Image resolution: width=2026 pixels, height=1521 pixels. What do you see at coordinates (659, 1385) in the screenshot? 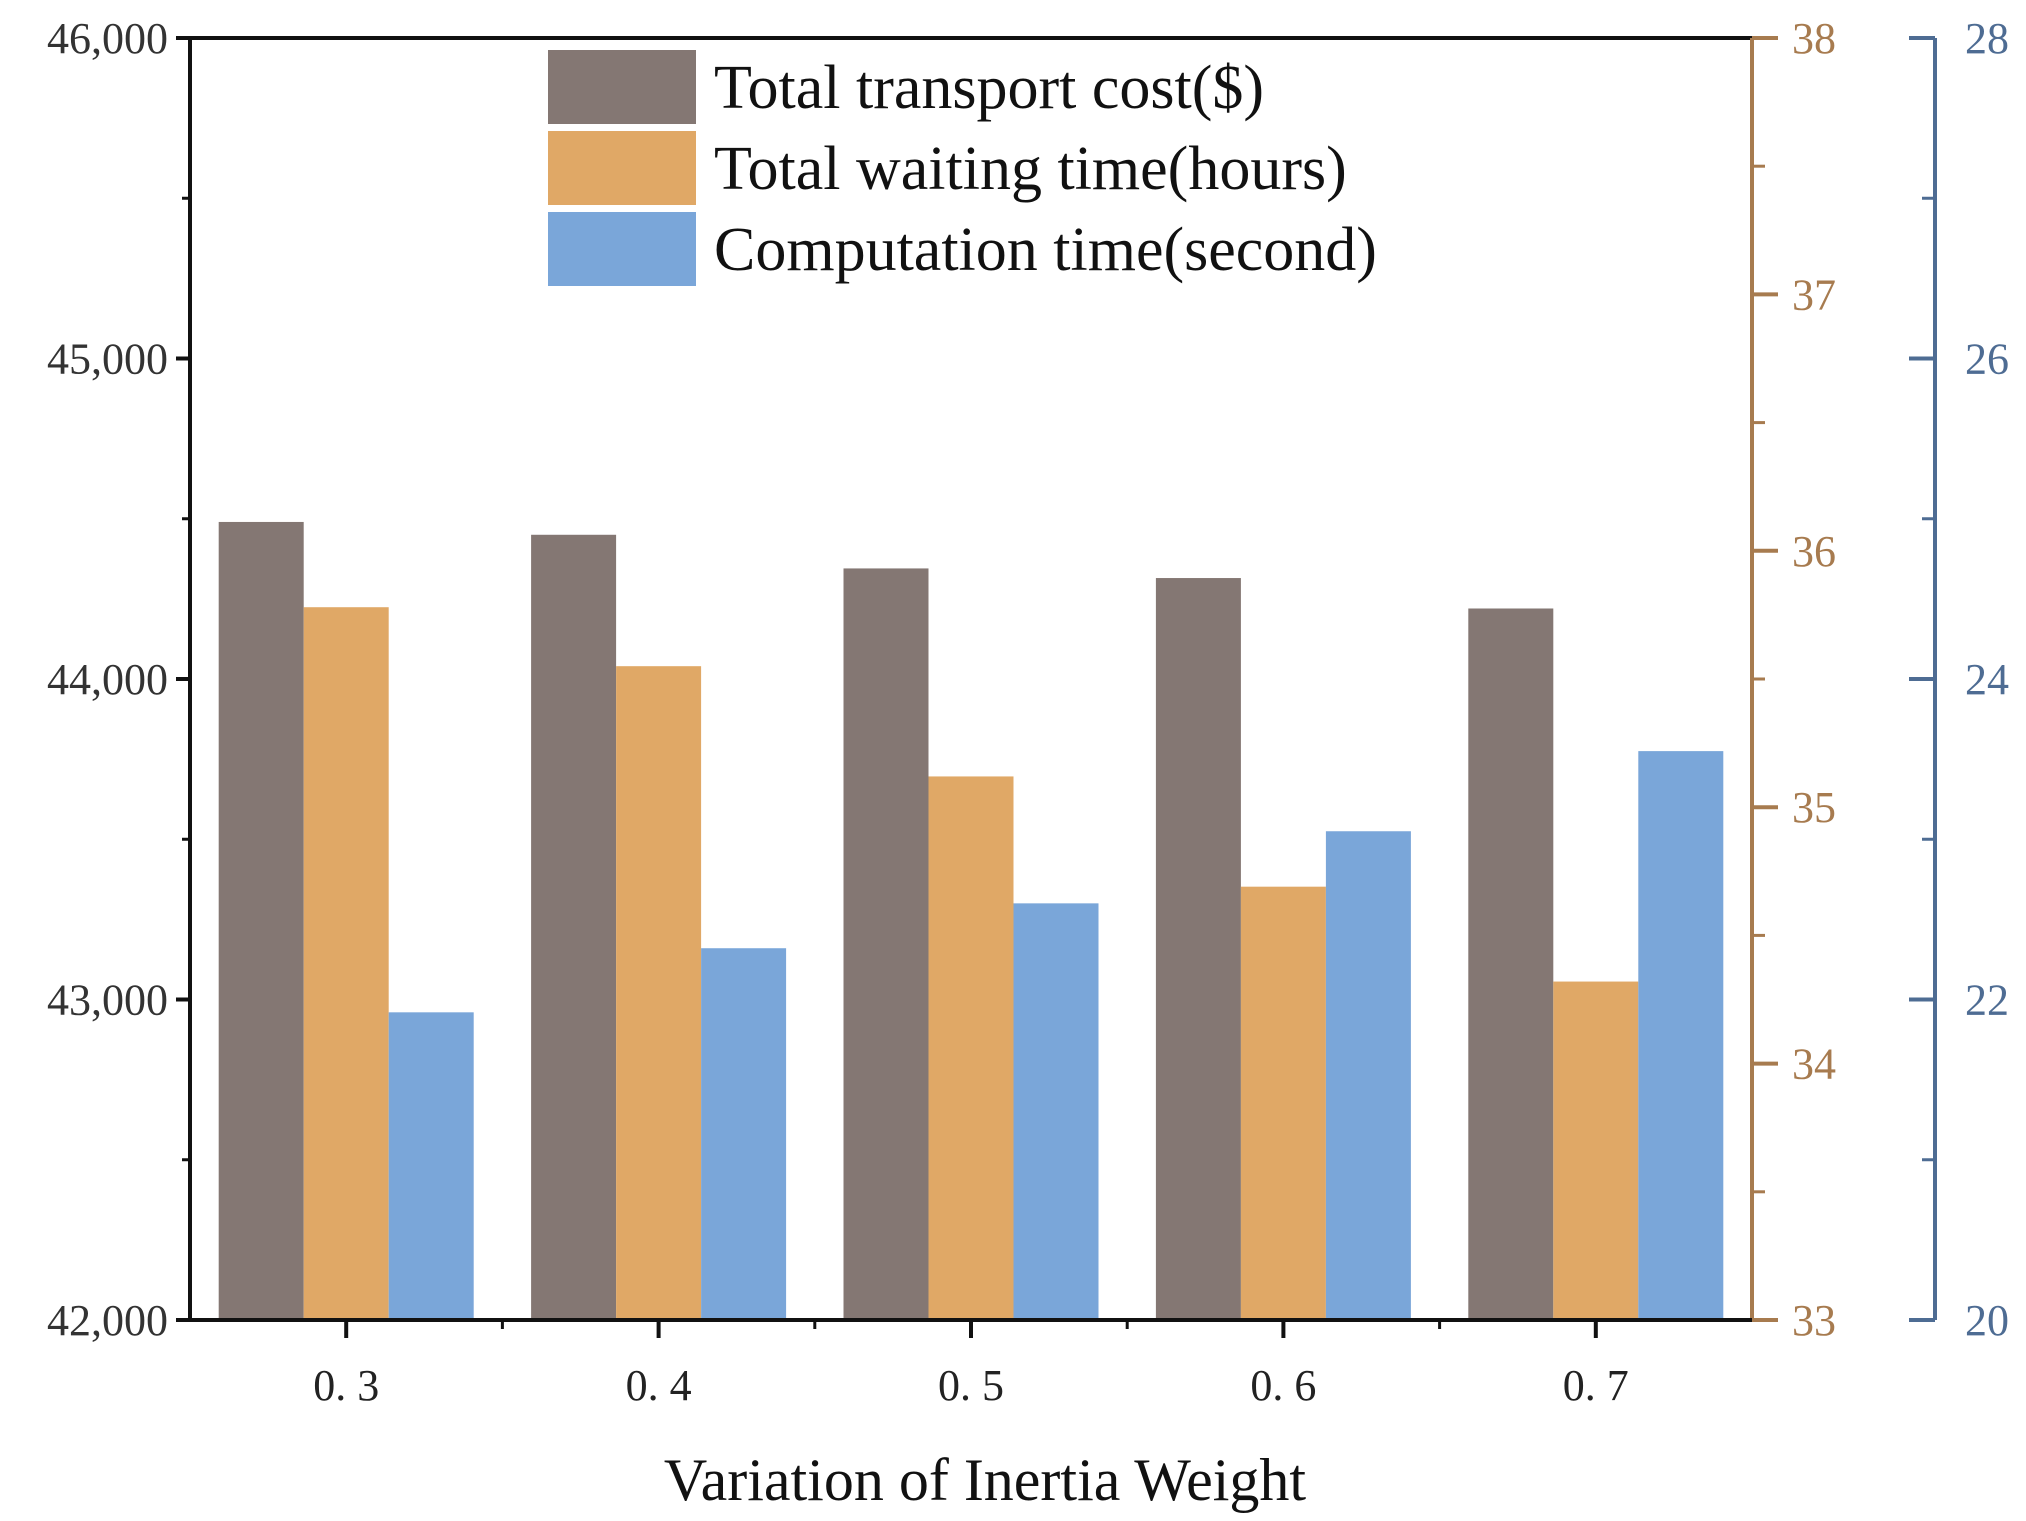
I see `x-tick-label: 0. 4` at bounding box center [659, 1385].